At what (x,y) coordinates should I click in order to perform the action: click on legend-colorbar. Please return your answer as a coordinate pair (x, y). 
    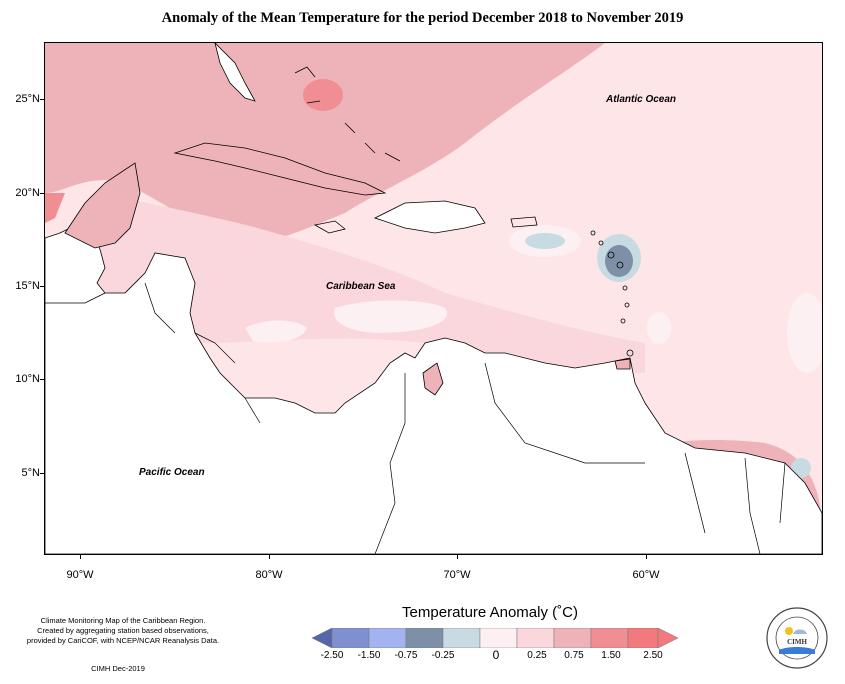
    Looking at the image, I should click on (495, 638).